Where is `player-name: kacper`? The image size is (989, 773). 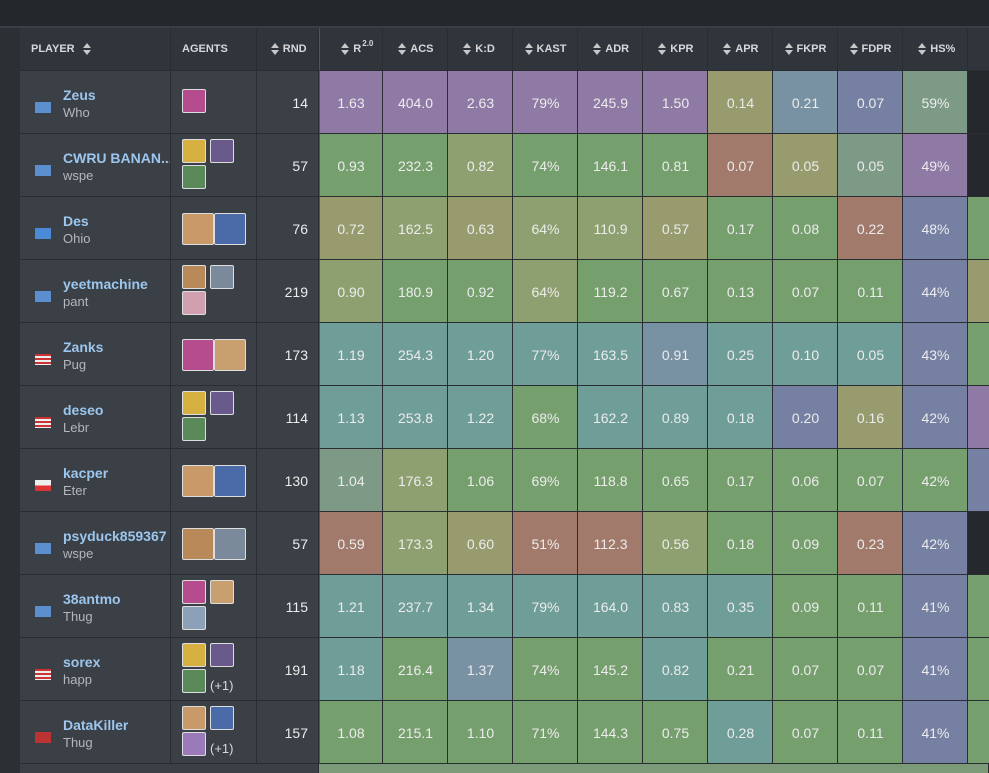
player-name: kacper is located at coordinates (86, 473).